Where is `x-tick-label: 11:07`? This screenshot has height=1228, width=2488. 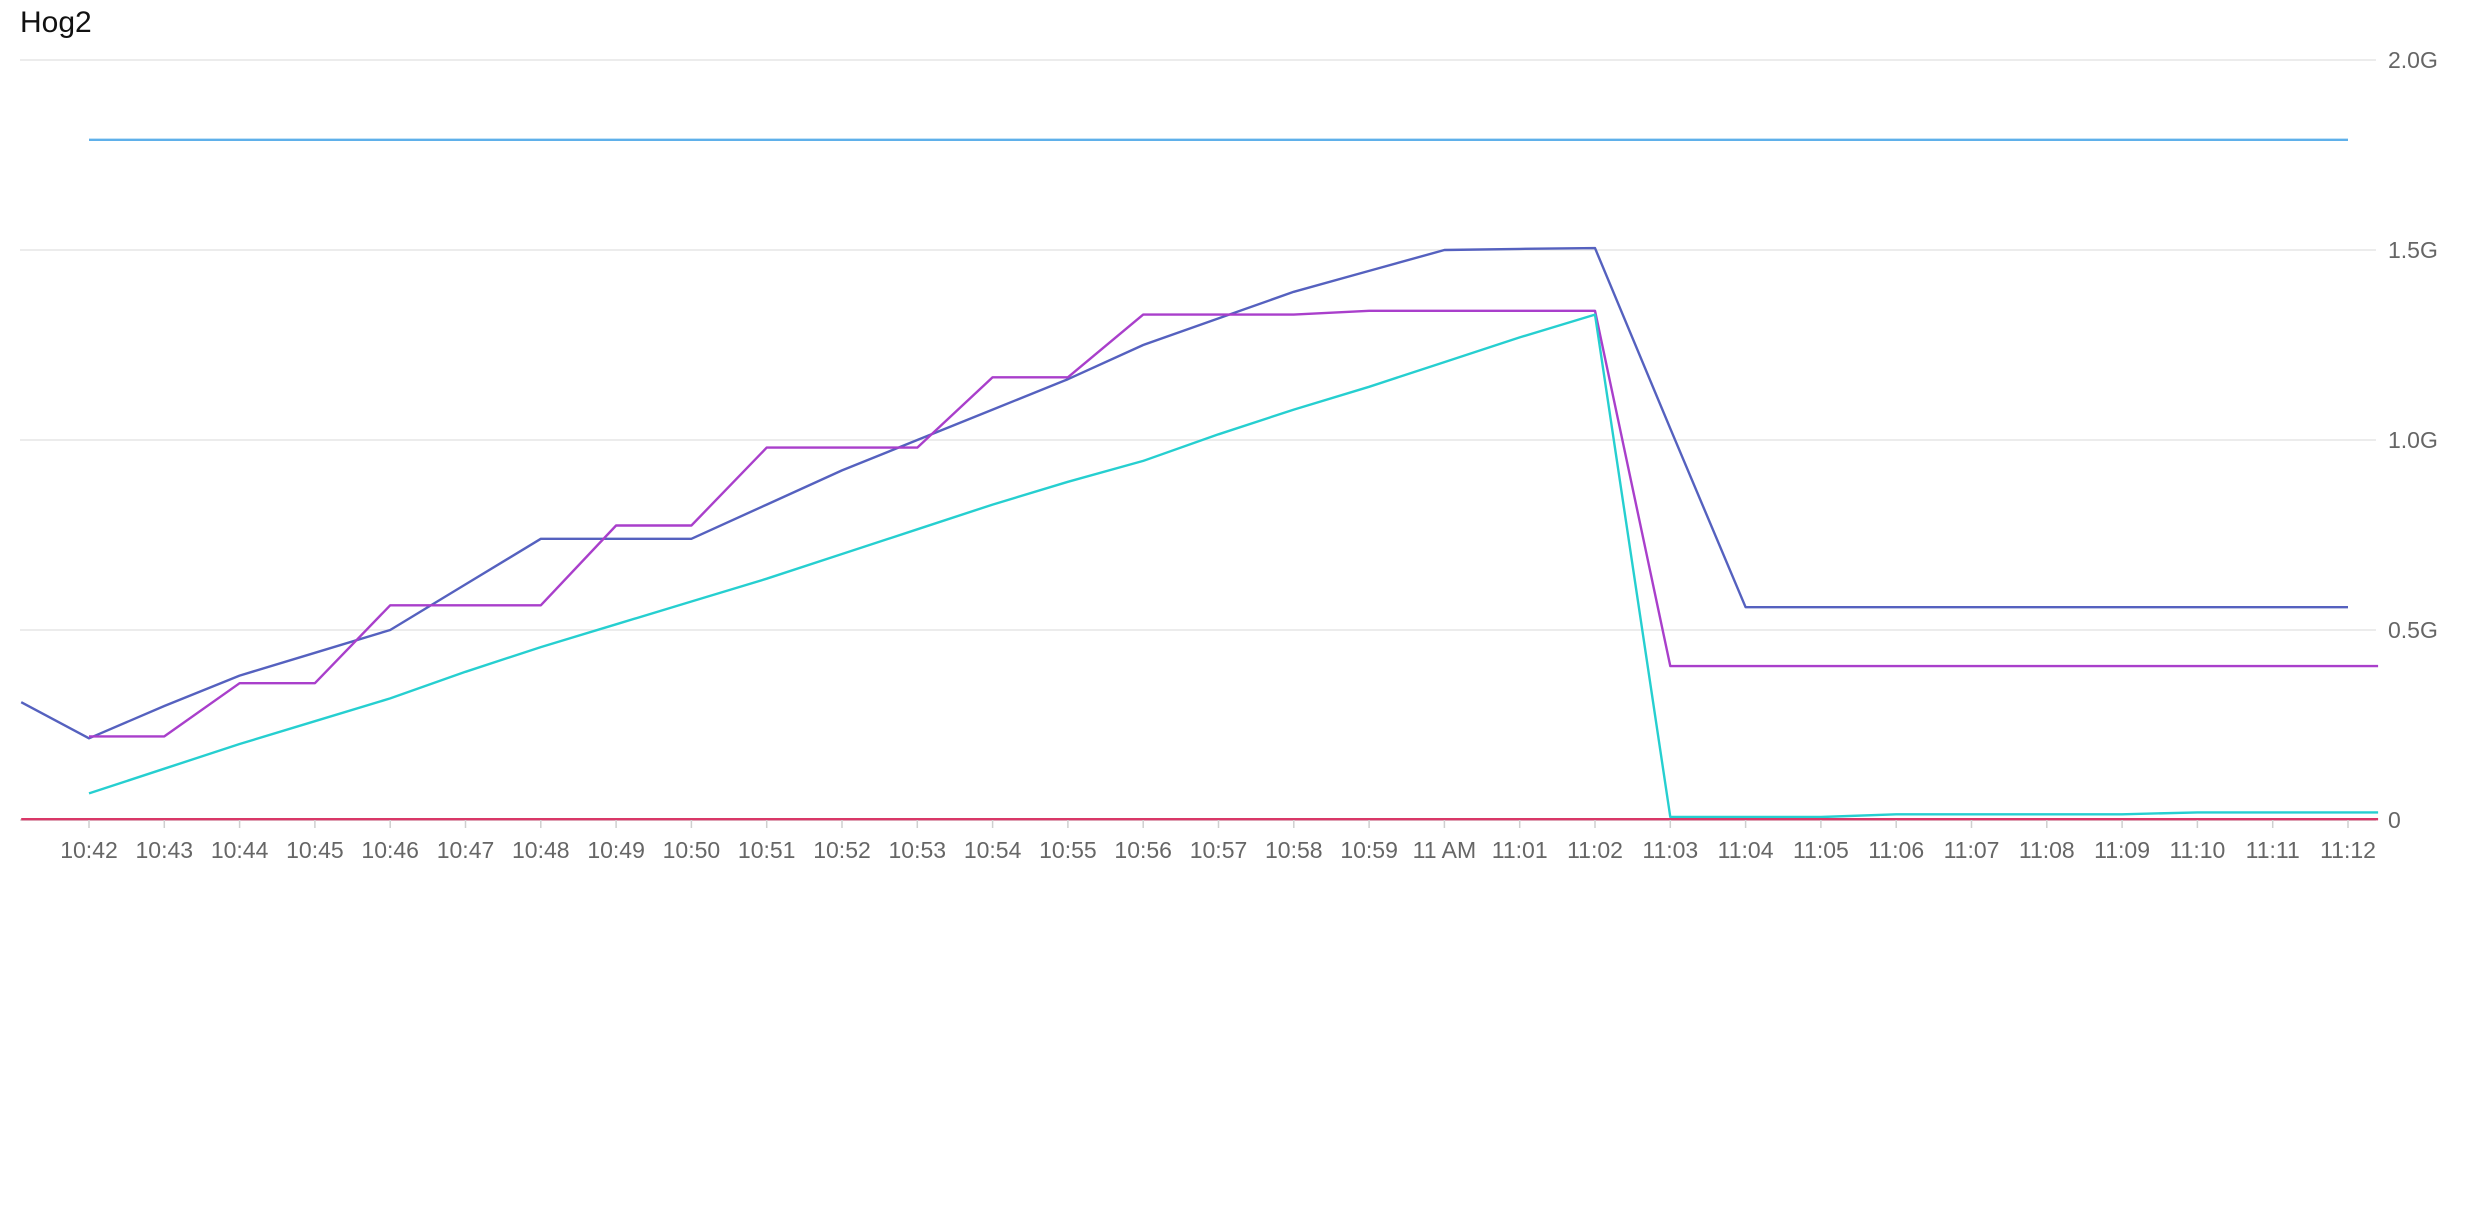 x-tick-label: 11:07 is located at coordinates (1972, 850).